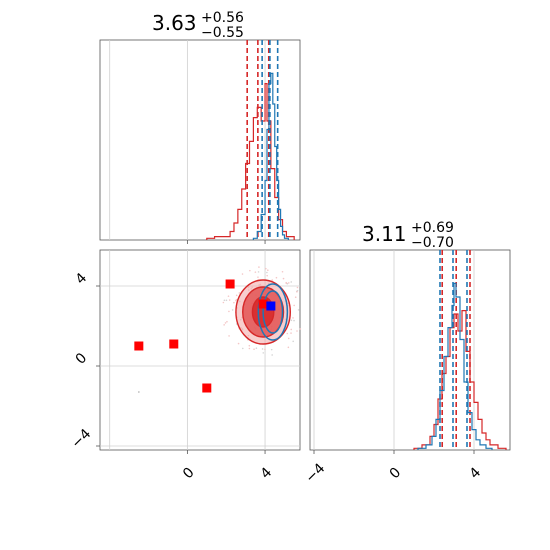 The image size is (550, 550). Describe the element at coordinates (315, 473) in the screenshot. I see `right-xtick-label: −4` at that location.